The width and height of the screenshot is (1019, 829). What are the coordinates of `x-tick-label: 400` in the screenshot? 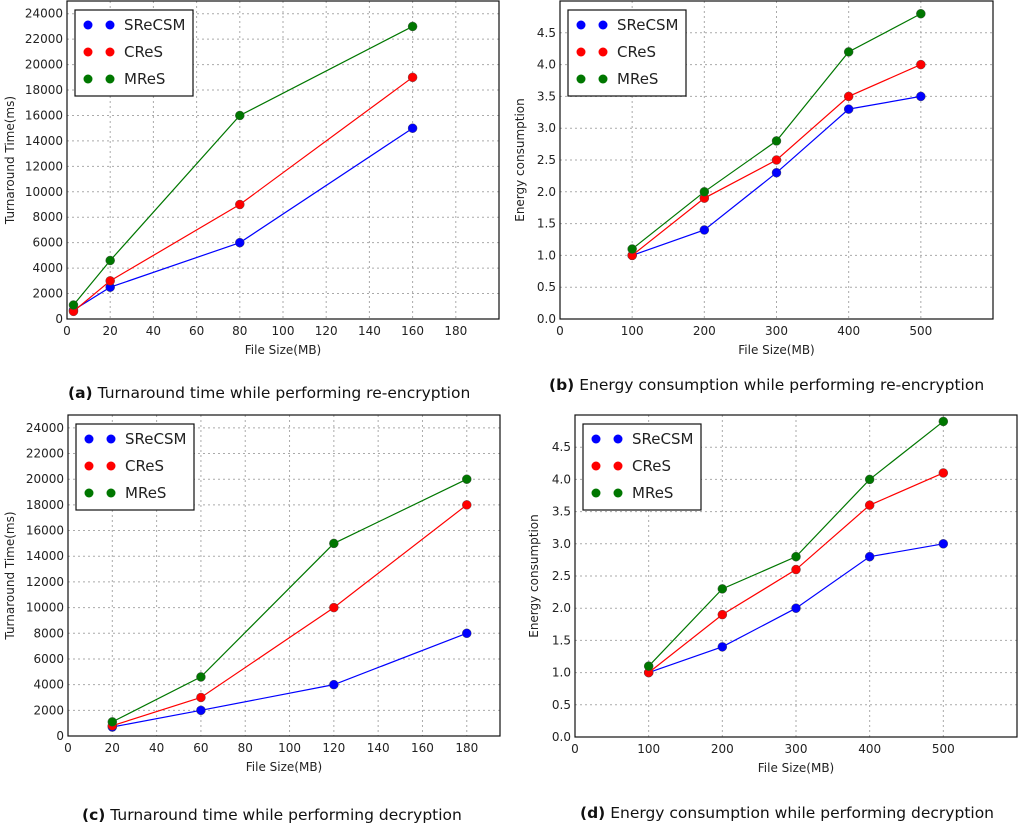 It's located at (869, 749).